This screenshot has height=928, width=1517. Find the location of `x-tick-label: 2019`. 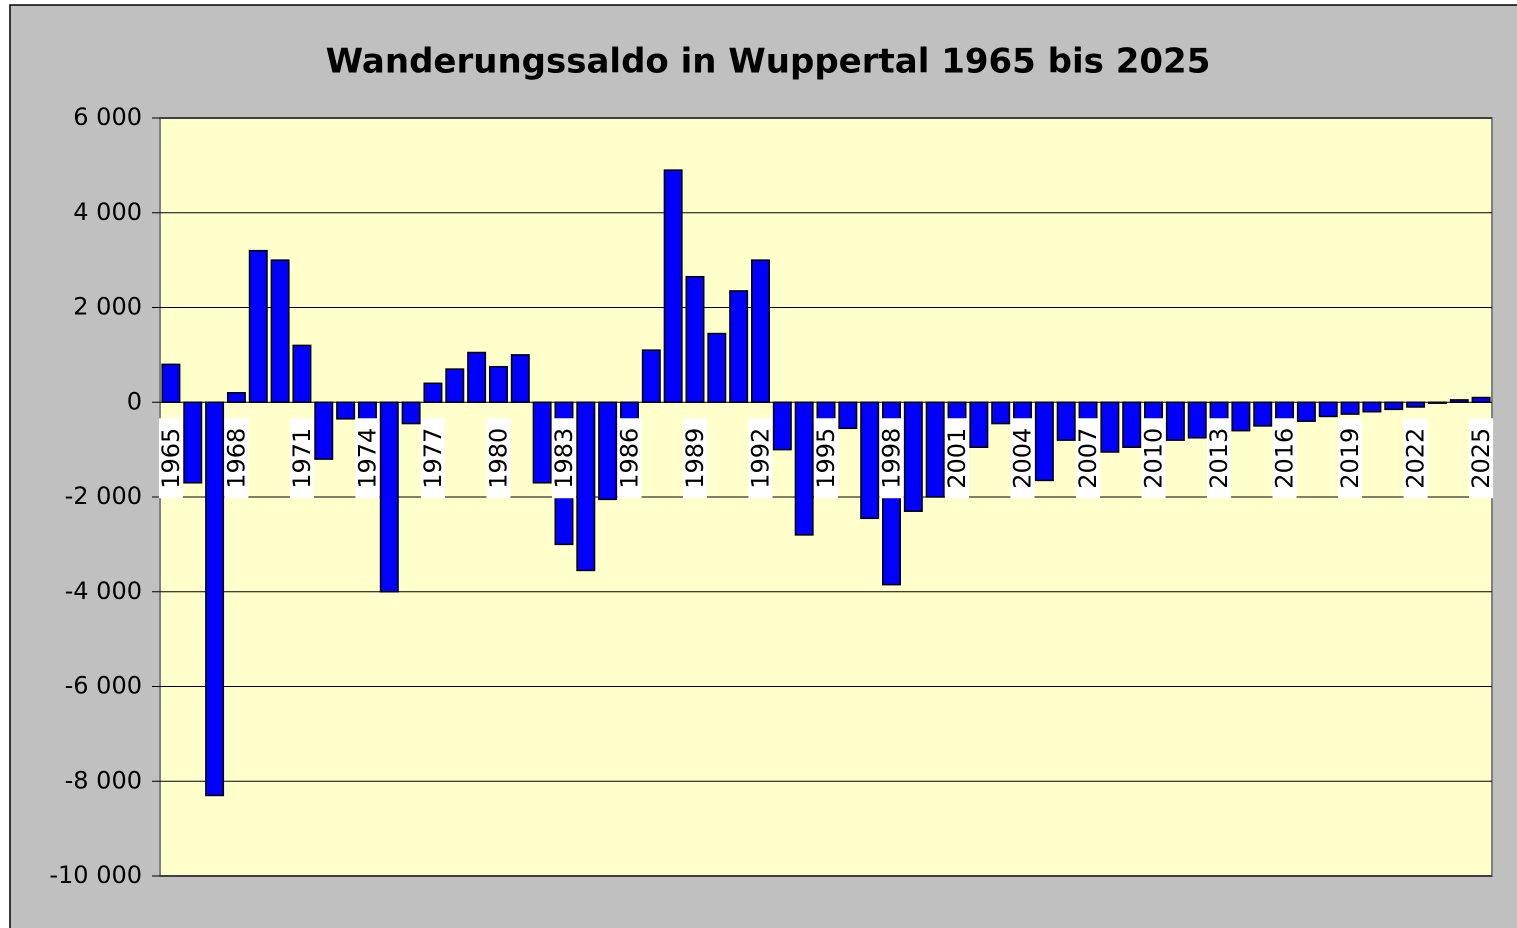

x-tick-label: 2019 is located at coordinates (1350, 458).